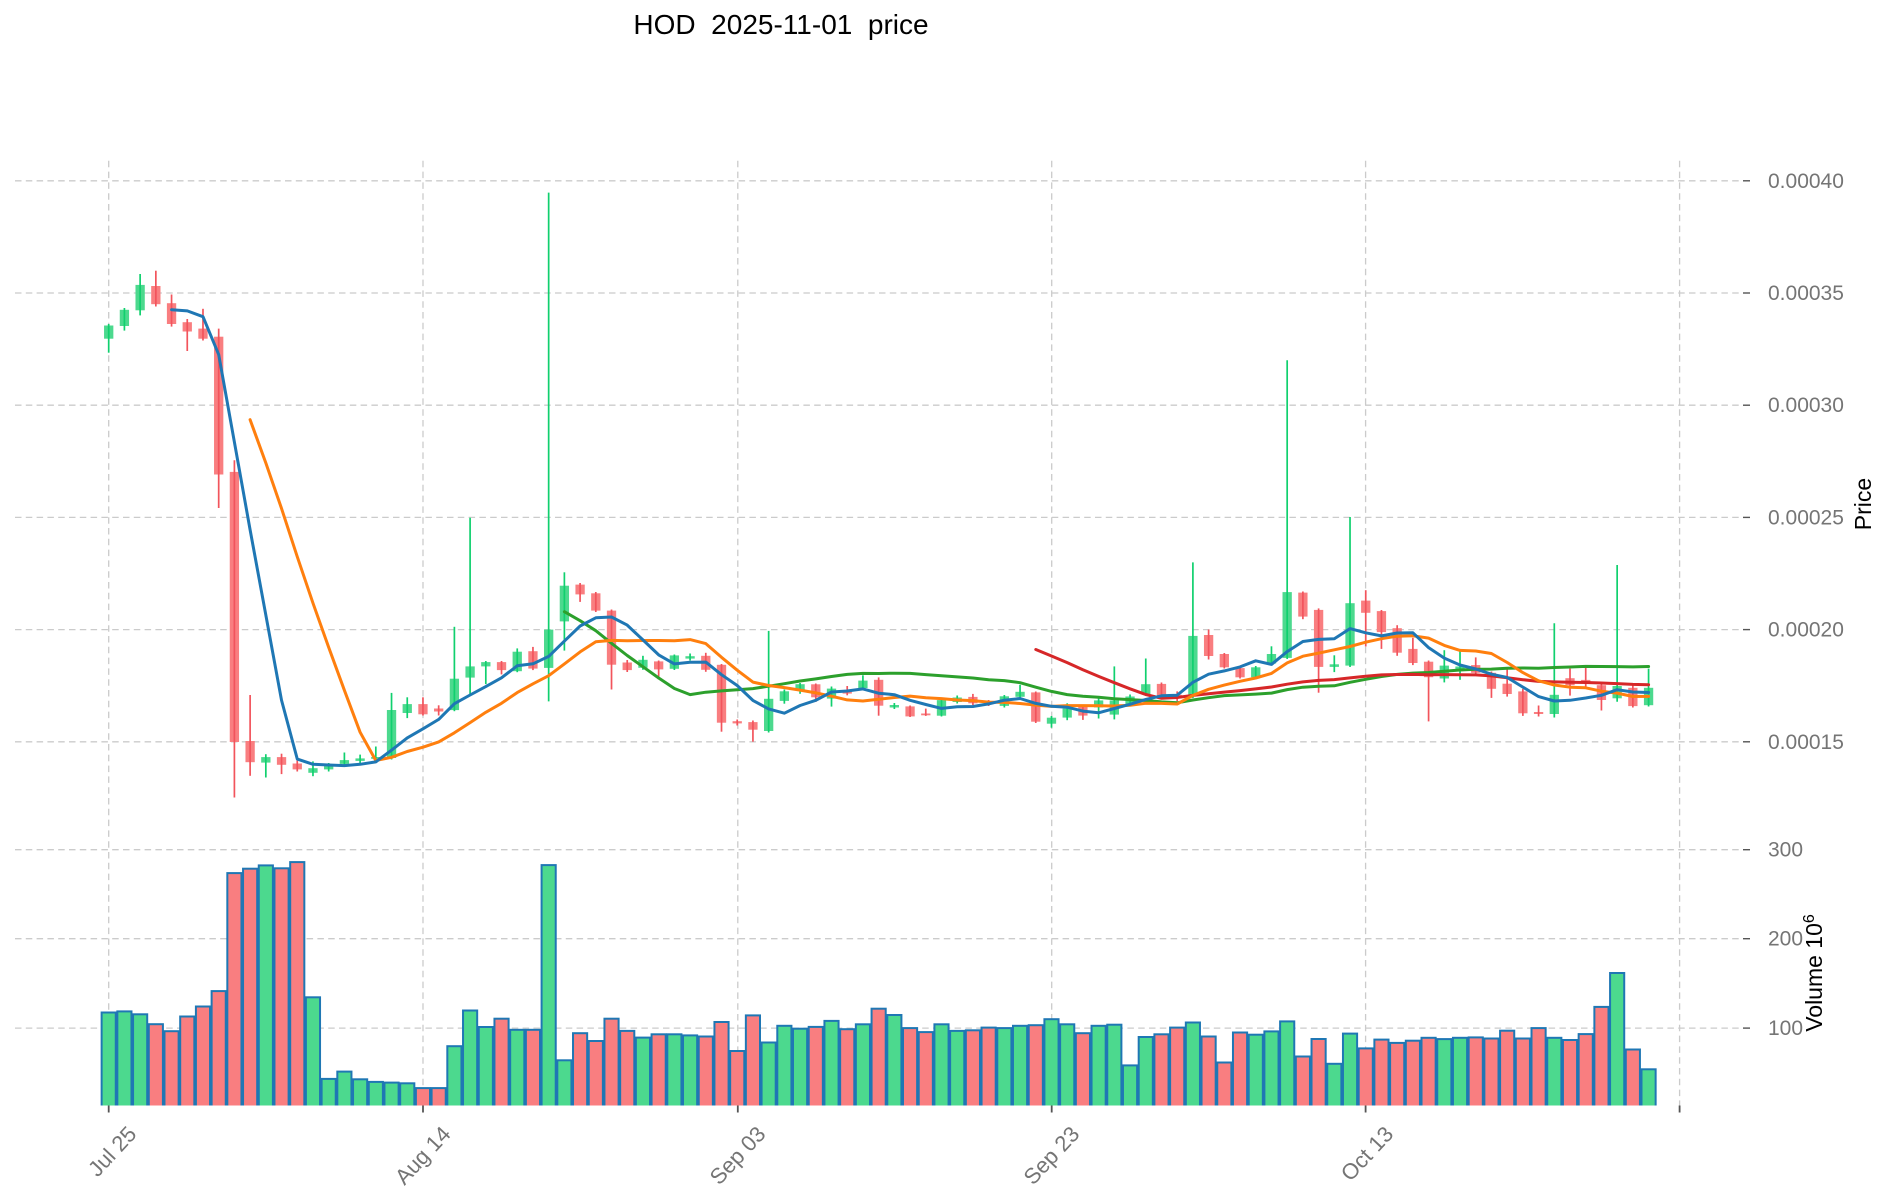 The height and width of the screenshot is (1202, 1887). Describe the element at coordinates (780, 24) in the screenshot. I see `svg-text: HOD 2025-11-01 price` at that location.